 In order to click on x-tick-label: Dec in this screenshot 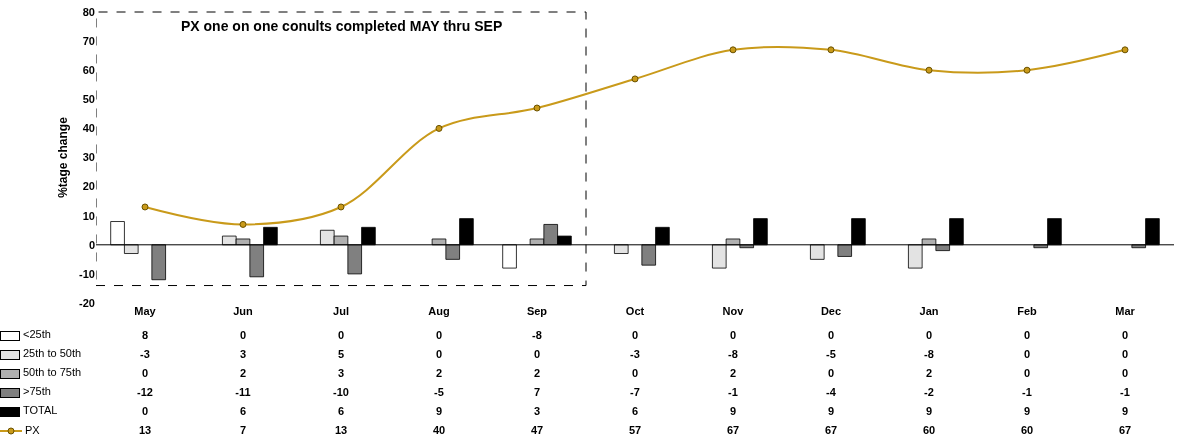, I will do `click(831, 311)`.